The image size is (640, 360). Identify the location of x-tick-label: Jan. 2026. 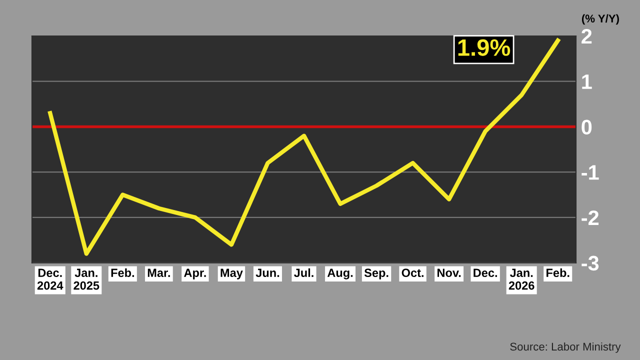
(521, 279).